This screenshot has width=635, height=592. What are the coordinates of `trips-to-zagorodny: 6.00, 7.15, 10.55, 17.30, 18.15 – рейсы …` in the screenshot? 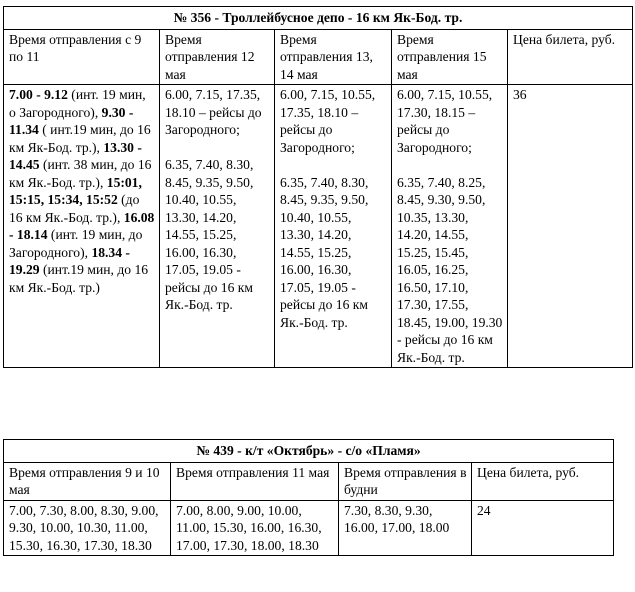 It's located at (445, 121).